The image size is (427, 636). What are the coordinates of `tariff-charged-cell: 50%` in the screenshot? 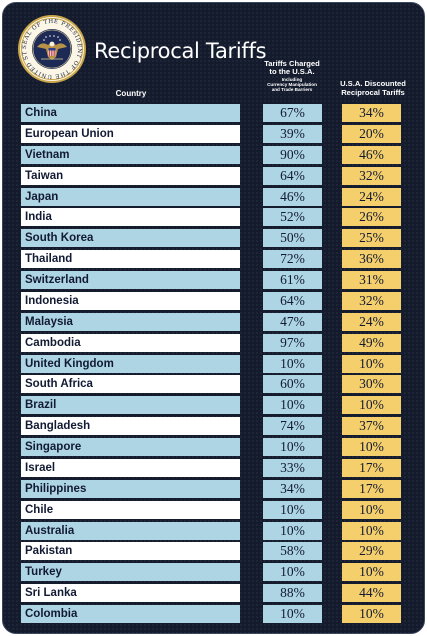 It's located at (292, 238).